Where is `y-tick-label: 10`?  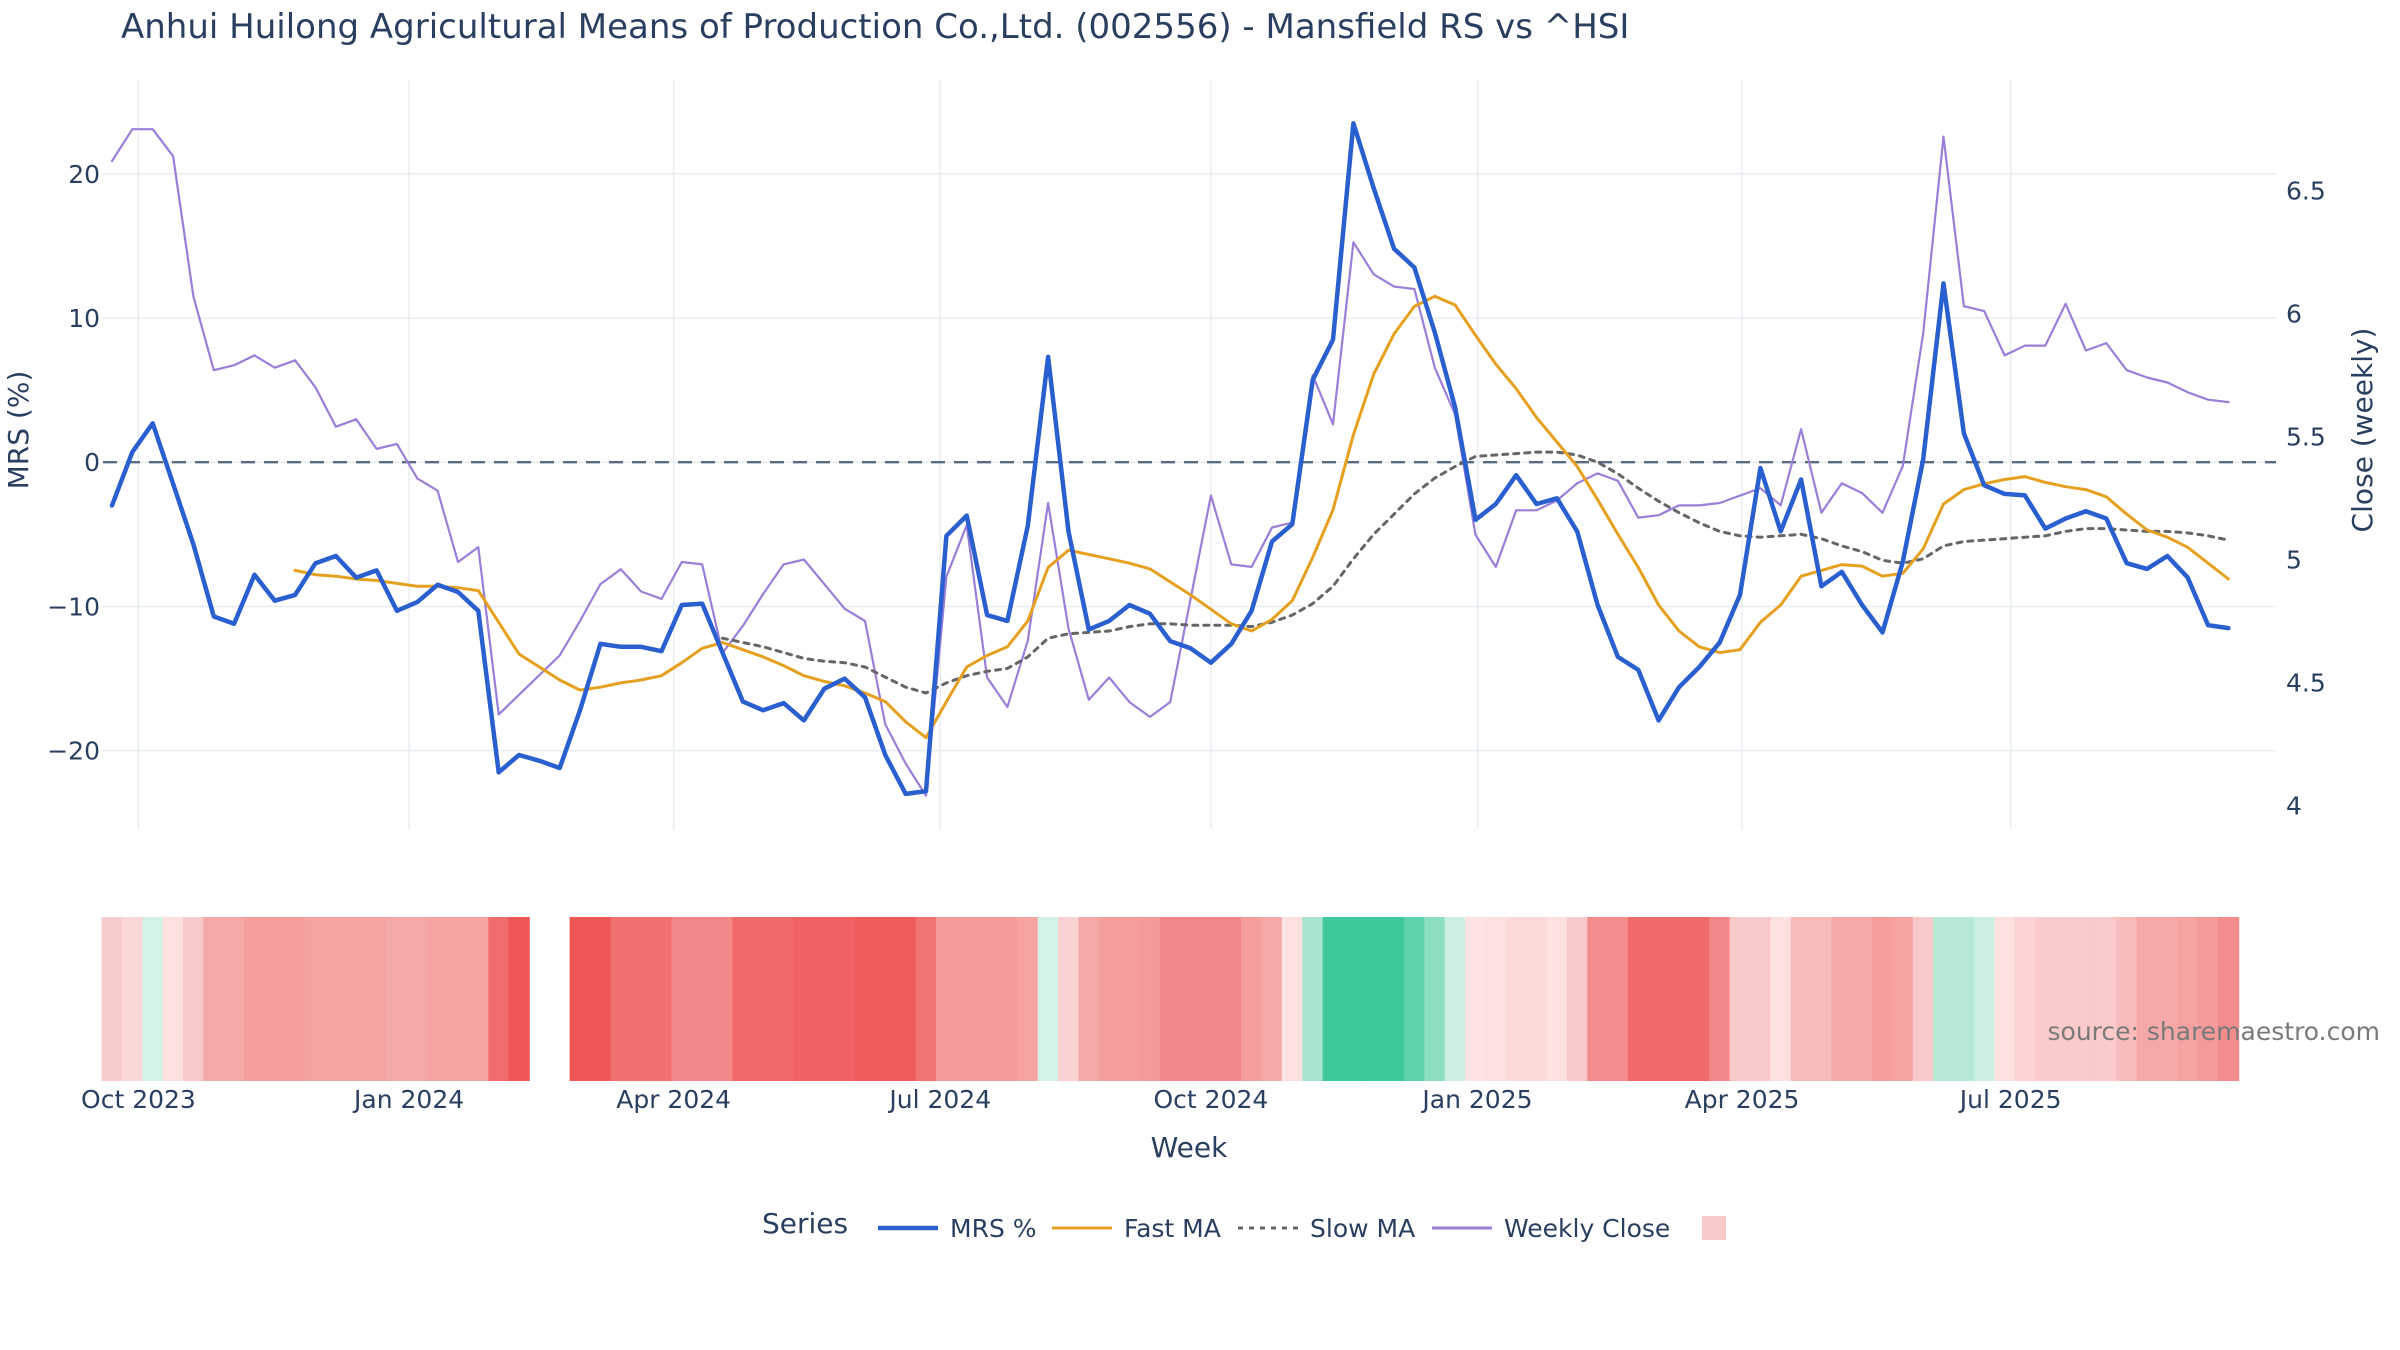 y-tick-label: 10 is located at coordinates (84, 318).